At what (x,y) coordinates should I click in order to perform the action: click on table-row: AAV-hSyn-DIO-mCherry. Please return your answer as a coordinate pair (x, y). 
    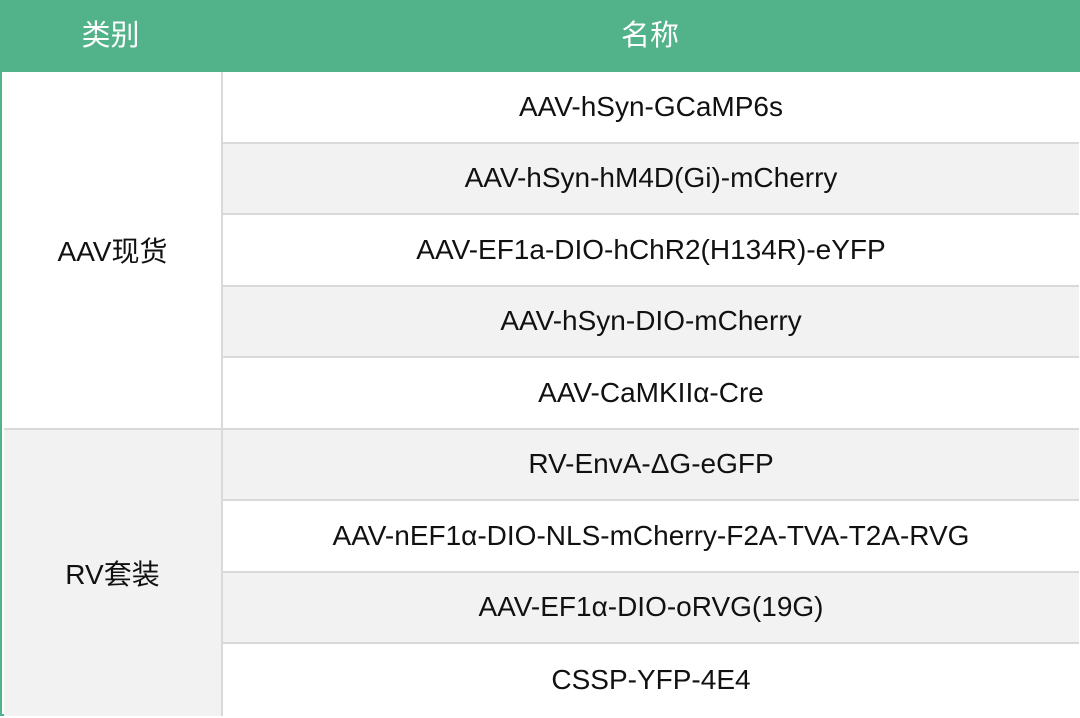
    Looking at the image, I should click on (651, 322).